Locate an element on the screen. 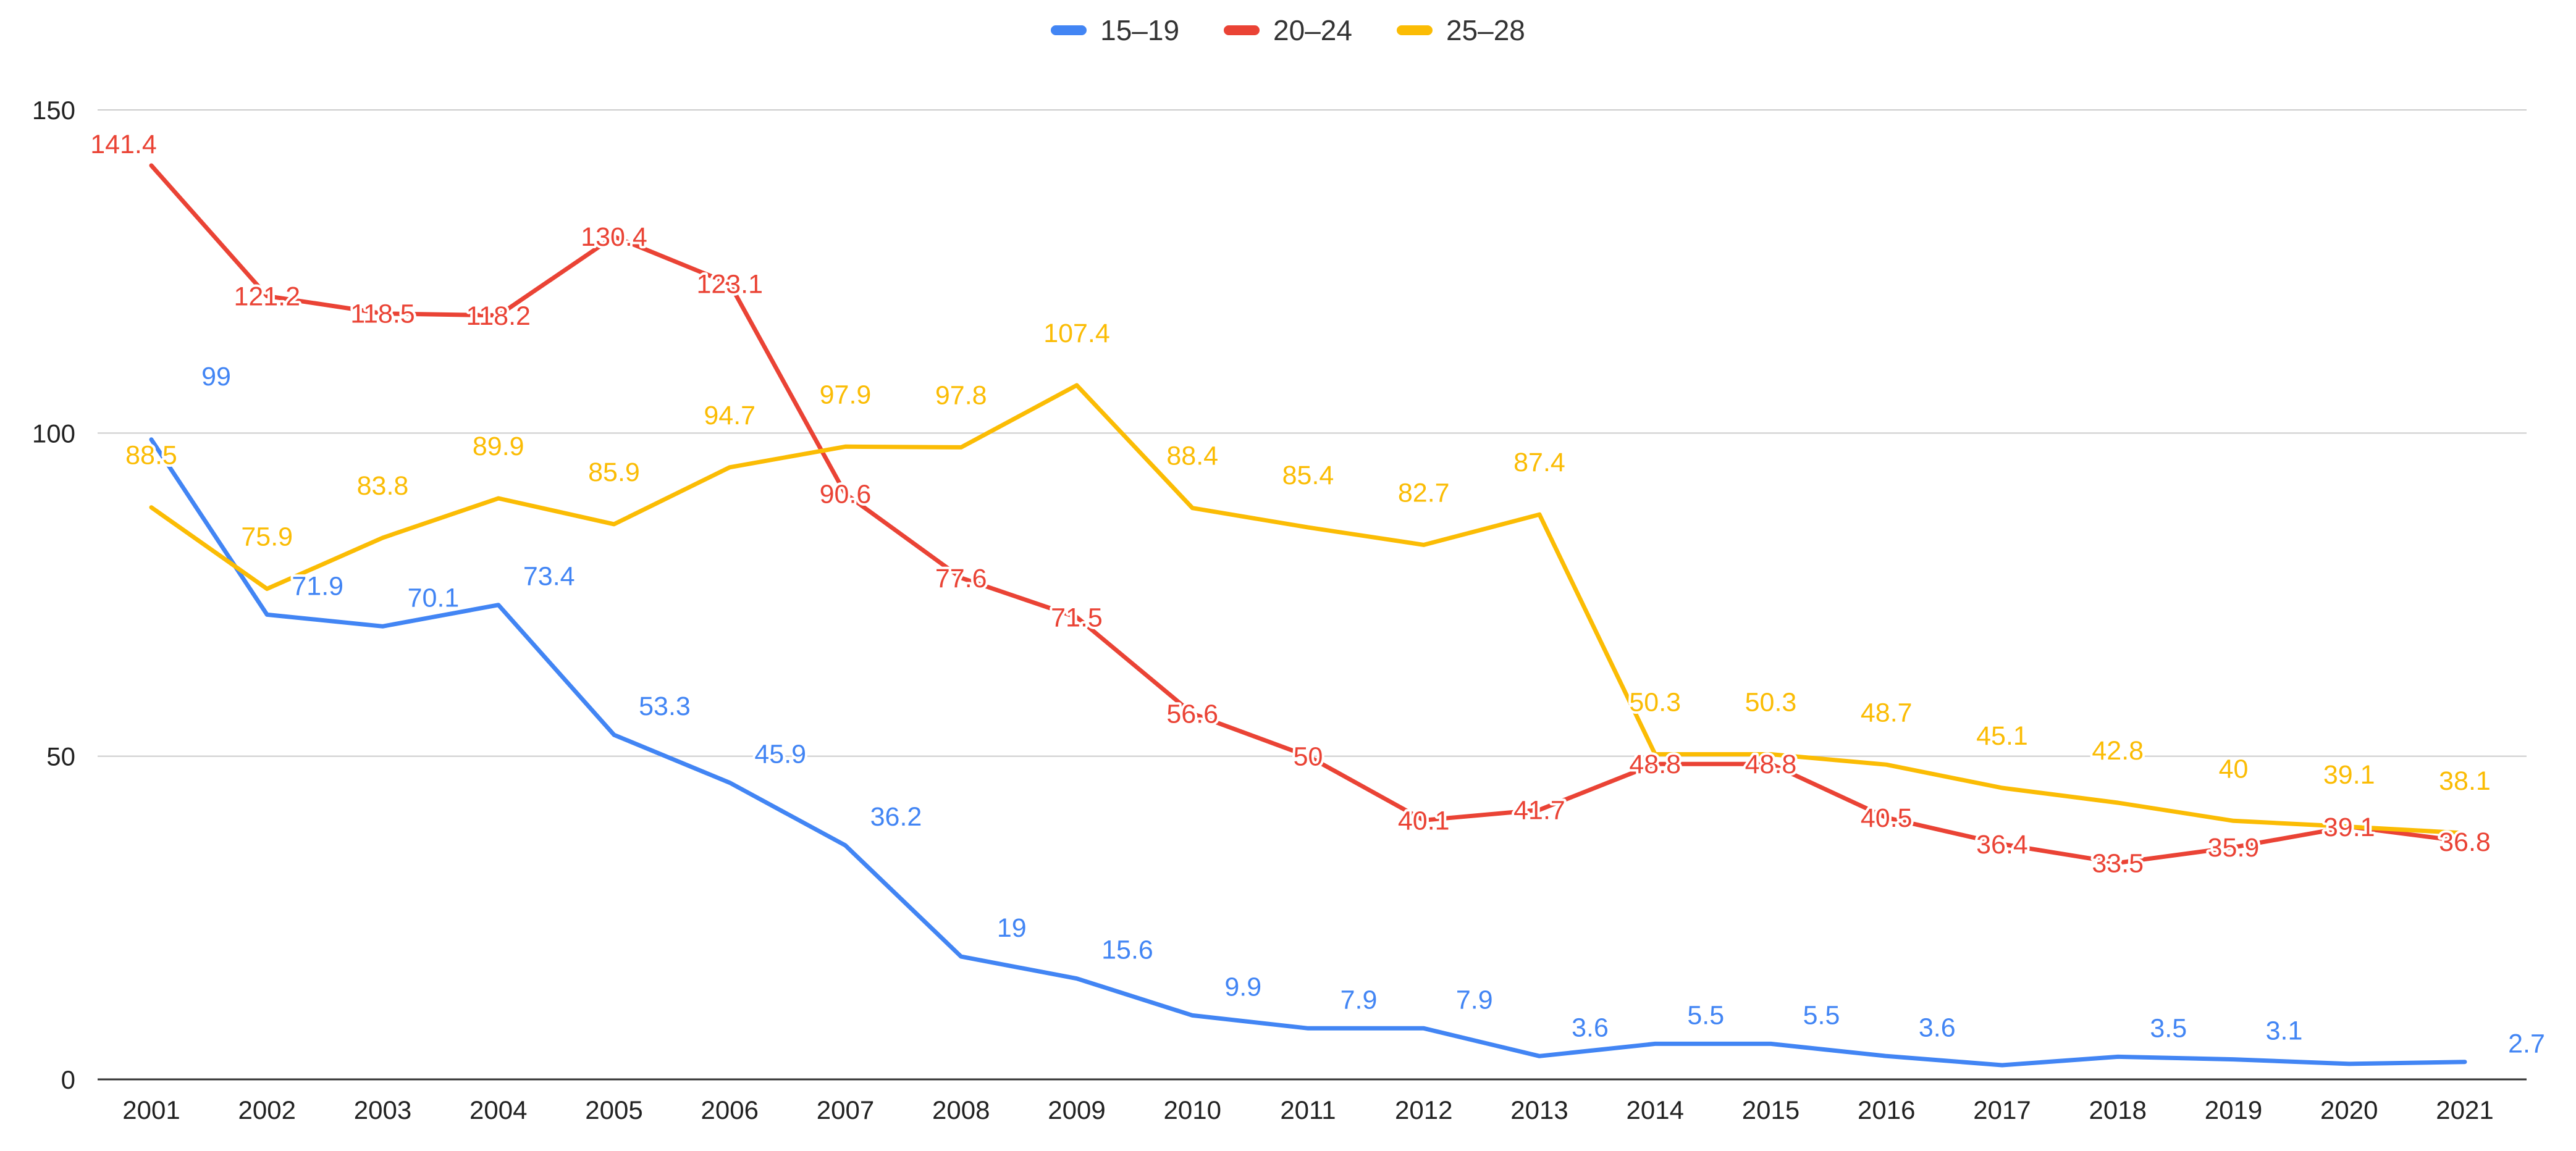 This screenshot has height=1151, width=2576. data-label-25-28-2006: 94.7 is located at coordinates (730, 415).